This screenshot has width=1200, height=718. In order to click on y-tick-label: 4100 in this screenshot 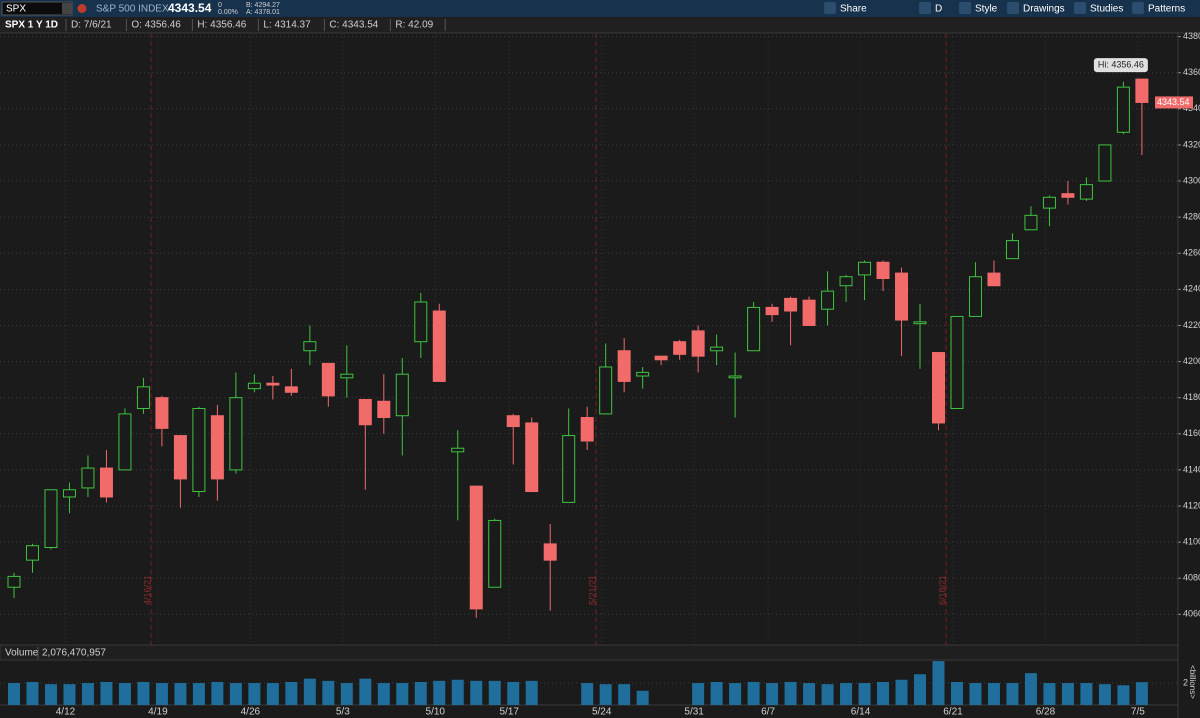, I will do `click(1191, 541)`.